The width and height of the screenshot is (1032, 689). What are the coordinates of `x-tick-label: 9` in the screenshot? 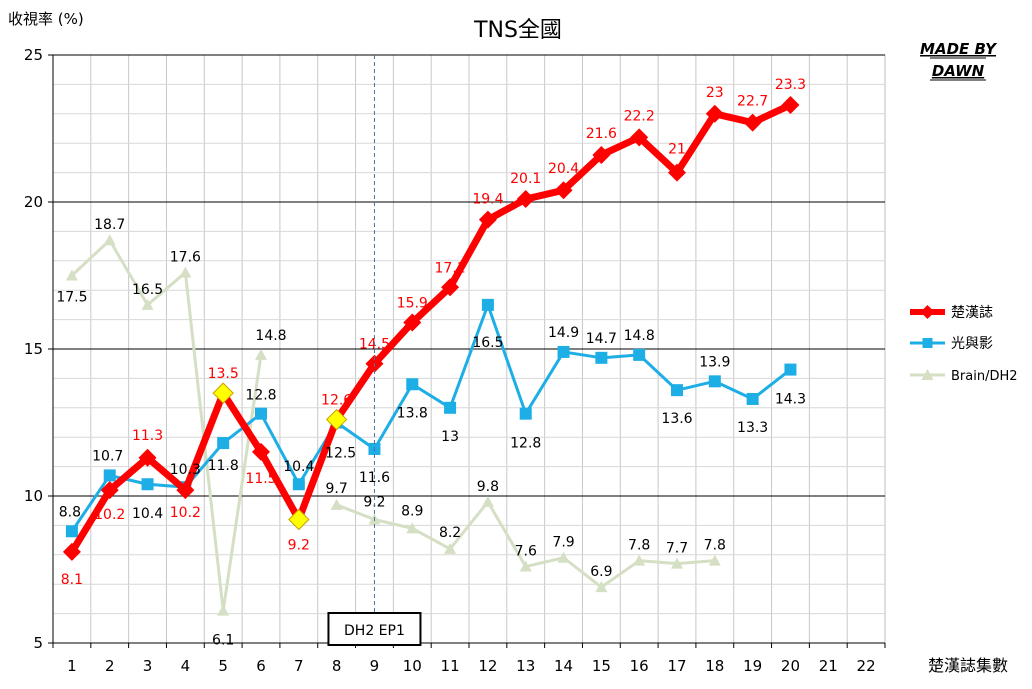 It's located at (375, 666).